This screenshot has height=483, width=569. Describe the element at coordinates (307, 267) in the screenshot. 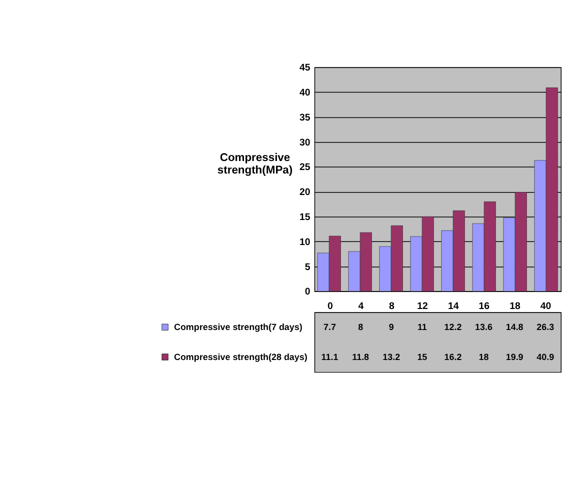

I see `y-tick-label: 5` at that location.